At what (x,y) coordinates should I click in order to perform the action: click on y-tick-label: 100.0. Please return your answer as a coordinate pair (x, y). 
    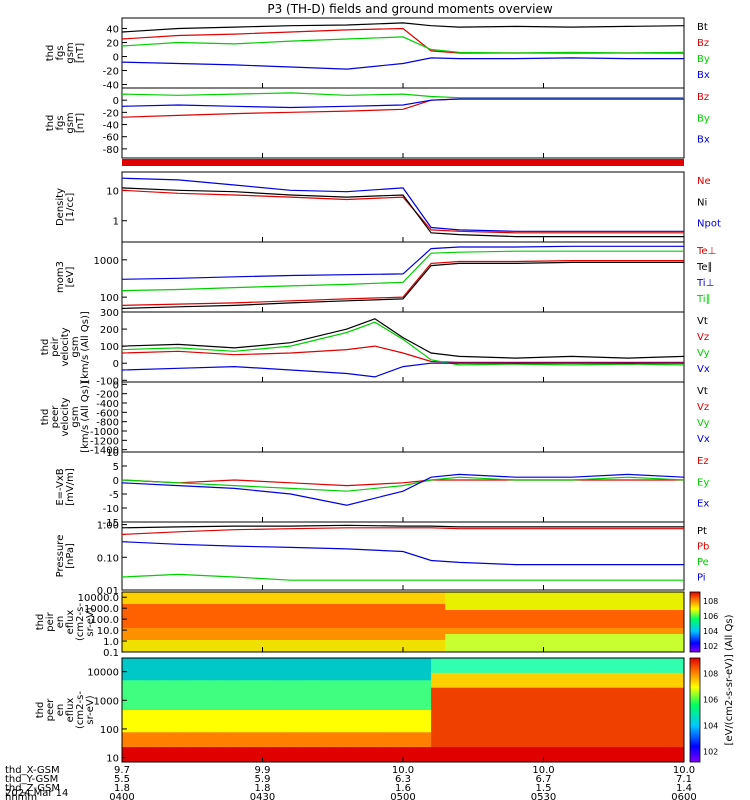
    Looking at the image, I should click on (104, 620).